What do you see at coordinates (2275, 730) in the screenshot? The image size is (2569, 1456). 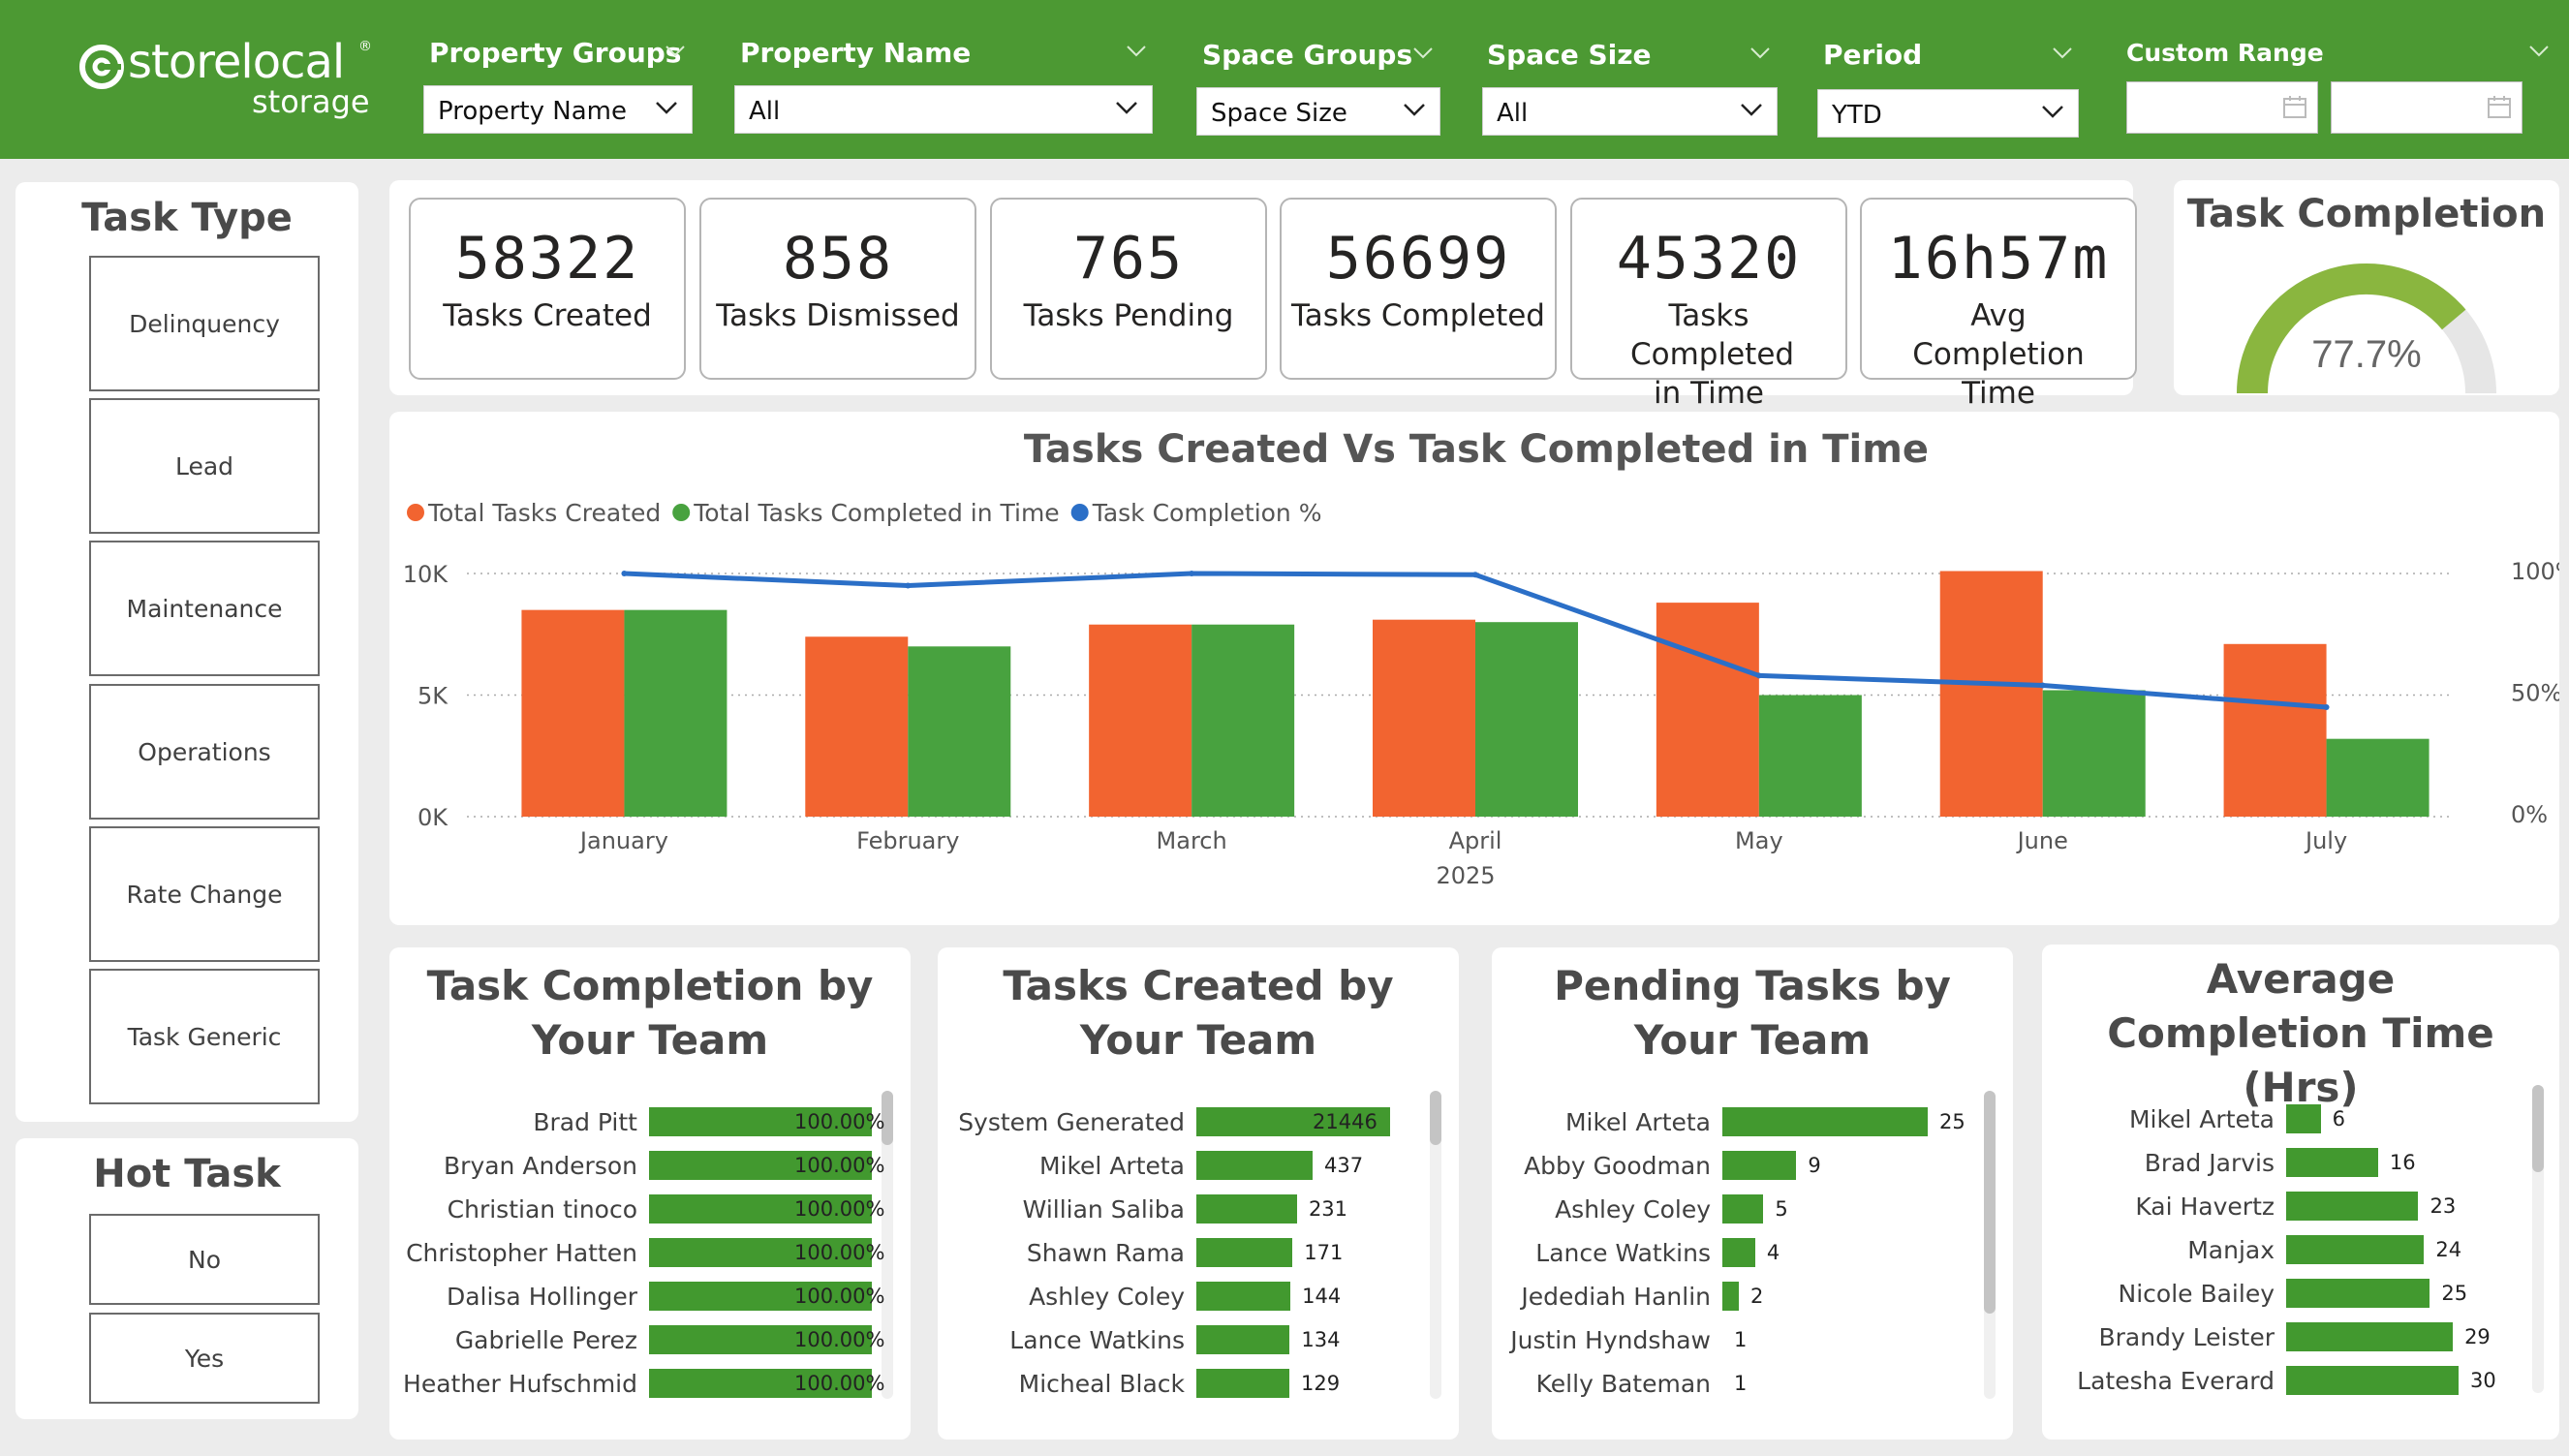 I see `bar-tasks-created` at bounding box center [2275, 730].